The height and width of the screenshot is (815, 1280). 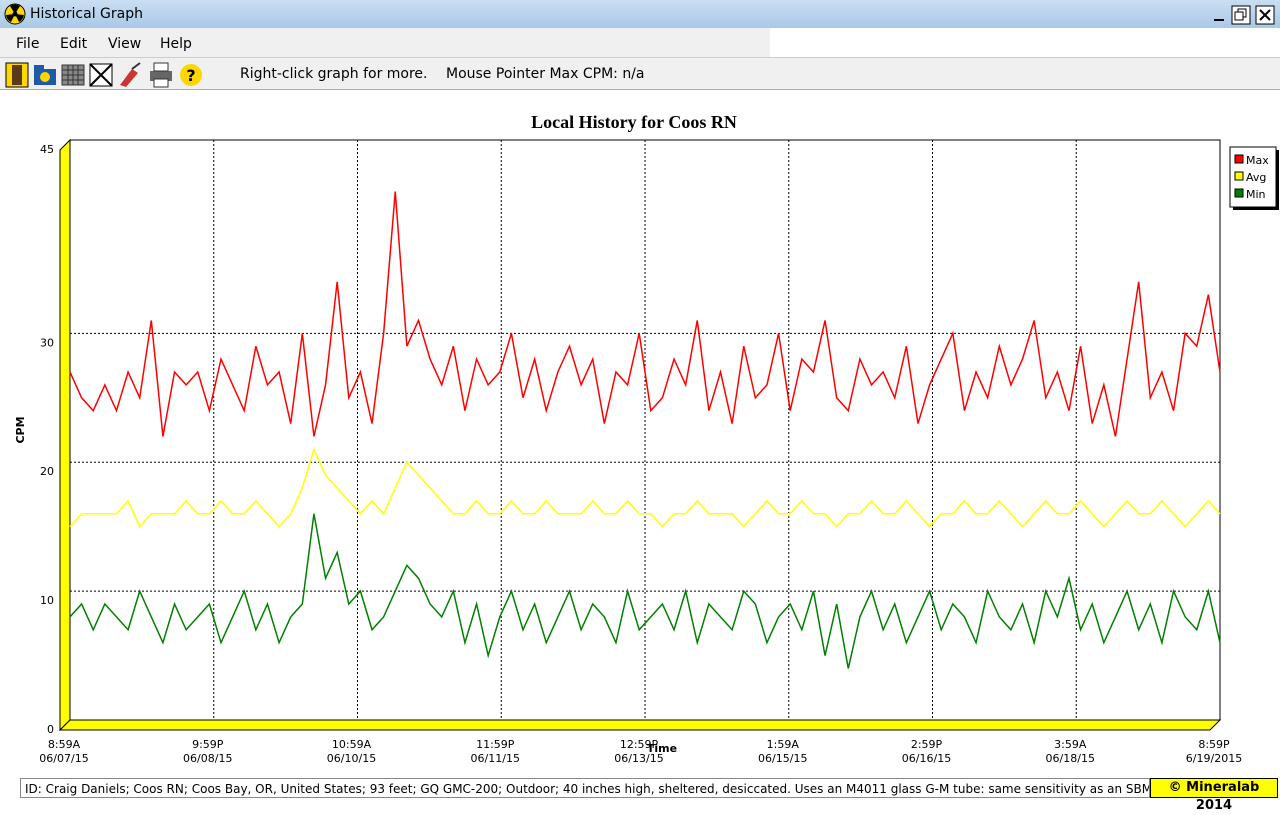 What do you see at coordinates (634, 122) in the screenshot?
I see `chart-title: Local History for Coos RN` at bounding box center [634, 122].